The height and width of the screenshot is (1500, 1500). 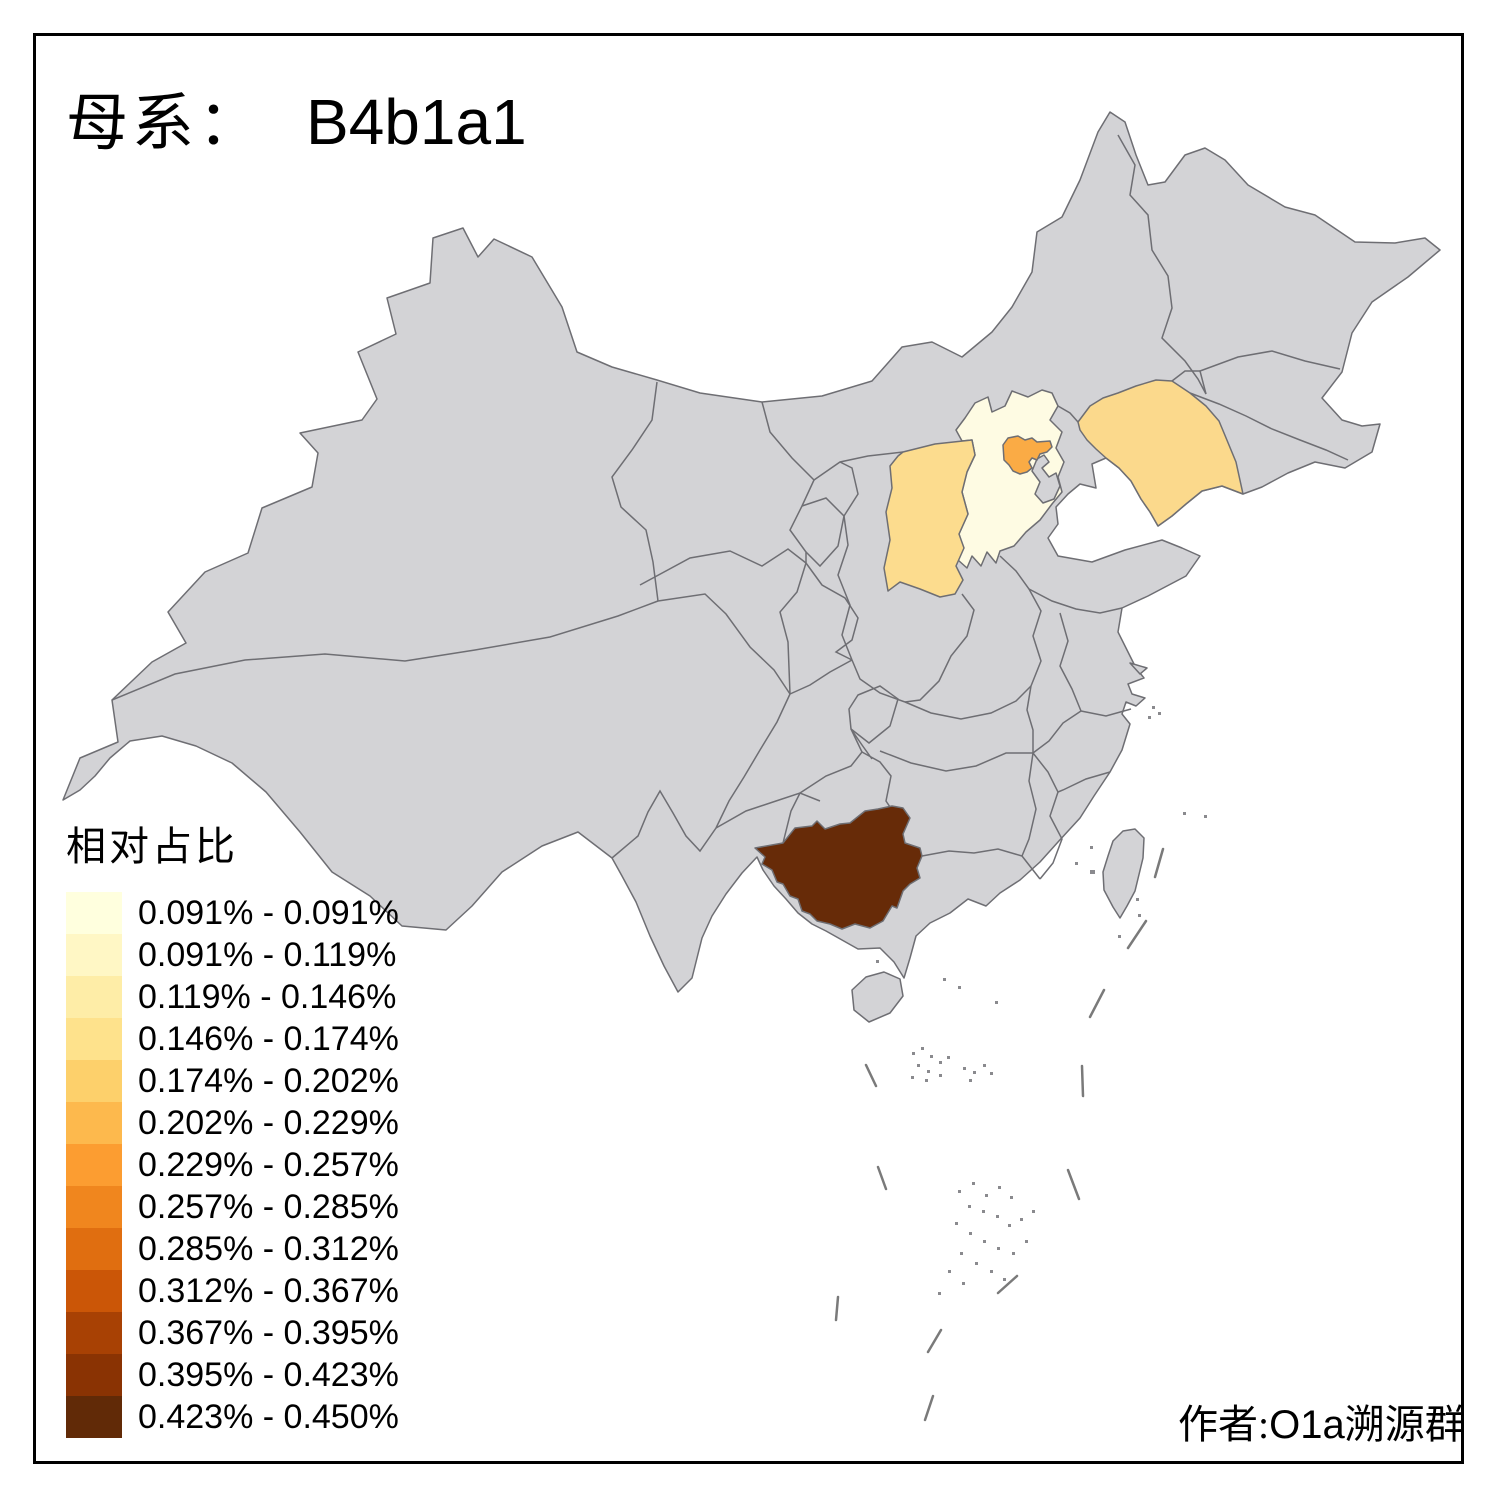 I want to click on legend-range-label: 0.229% - 0.257%, so click(x=268, y=1165).